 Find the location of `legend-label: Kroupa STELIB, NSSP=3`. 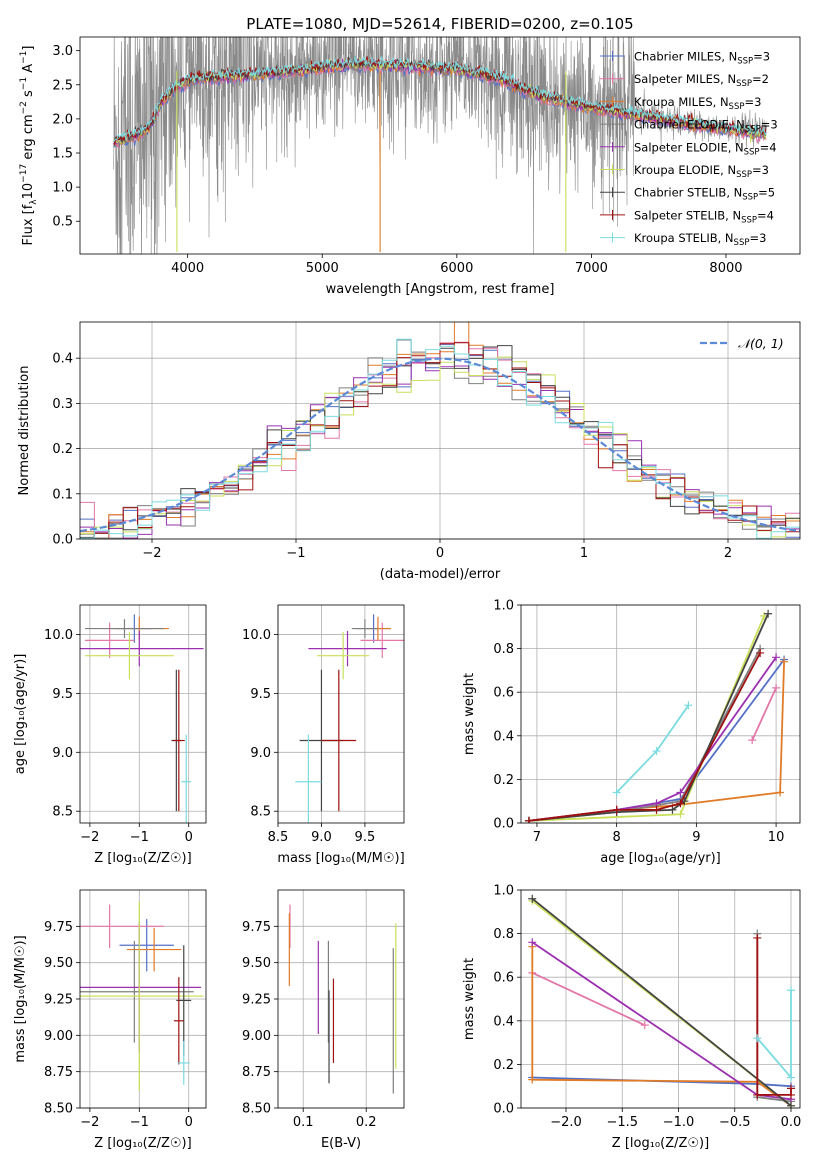

legend-label: Kroupa STELIB, NSSP=3 is located at coordinates (700, 239).